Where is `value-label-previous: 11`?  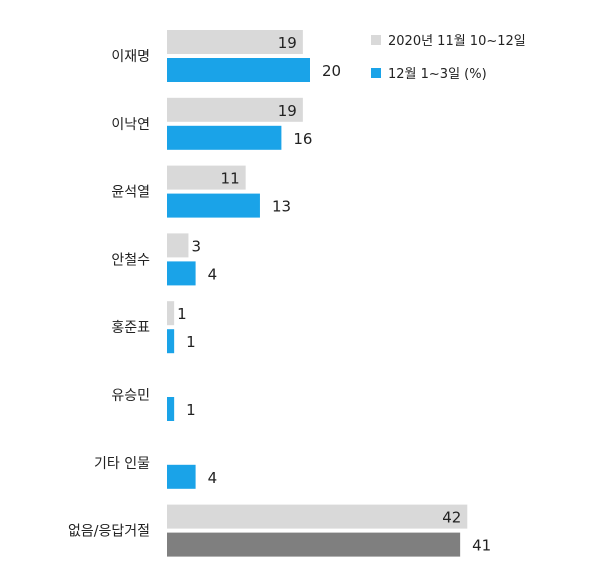
value-label-previous: 11 is located at coordinates (230, 179).